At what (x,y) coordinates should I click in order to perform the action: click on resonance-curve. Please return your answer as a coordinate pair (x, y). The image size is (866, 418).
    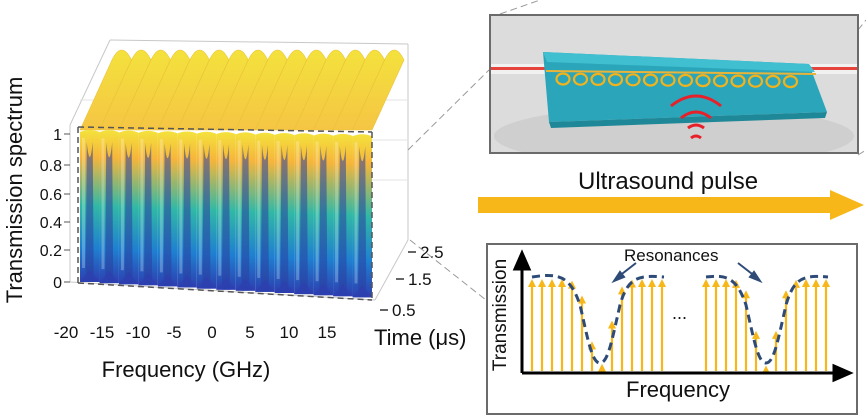
    Looking at the image, I should click on (680, 319).